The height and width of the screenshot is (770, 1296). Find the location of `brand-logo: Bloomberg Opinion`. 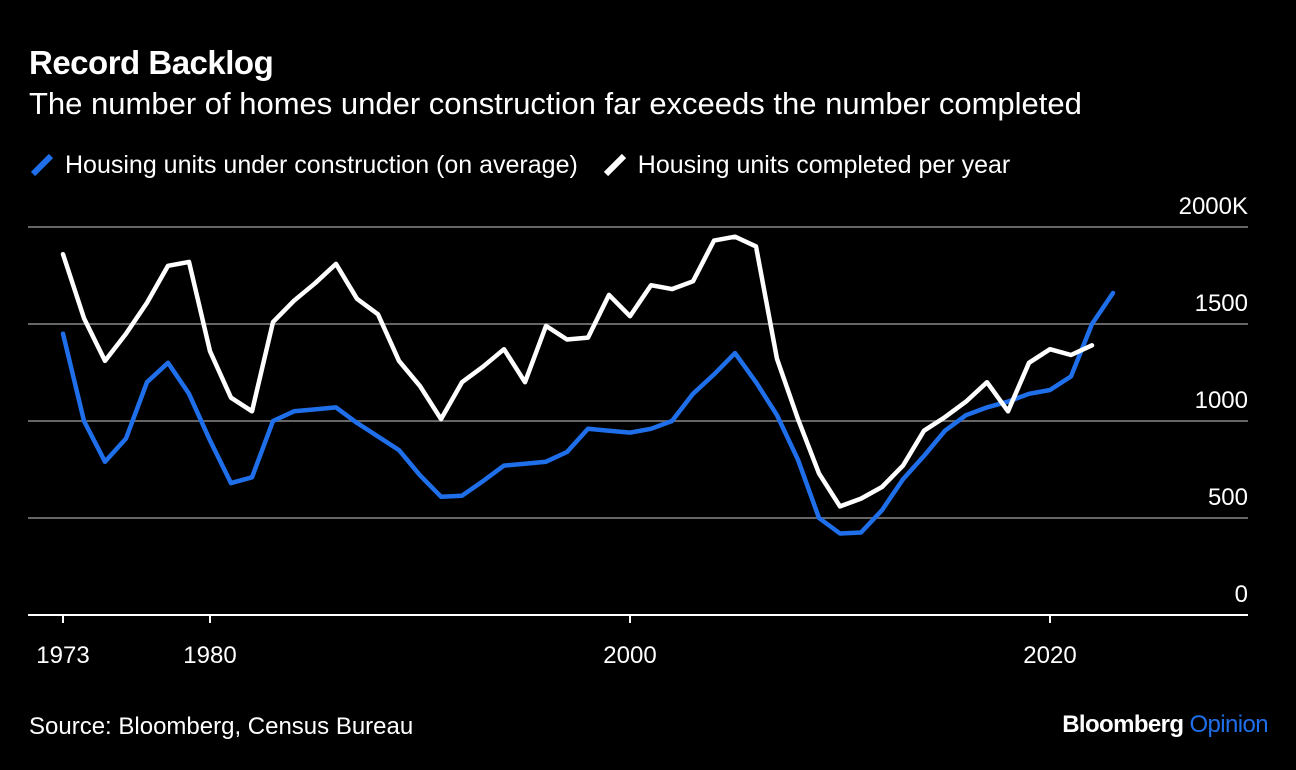

brand-logo: Bloomberg Opinion is located at coordinates (1165, 725).